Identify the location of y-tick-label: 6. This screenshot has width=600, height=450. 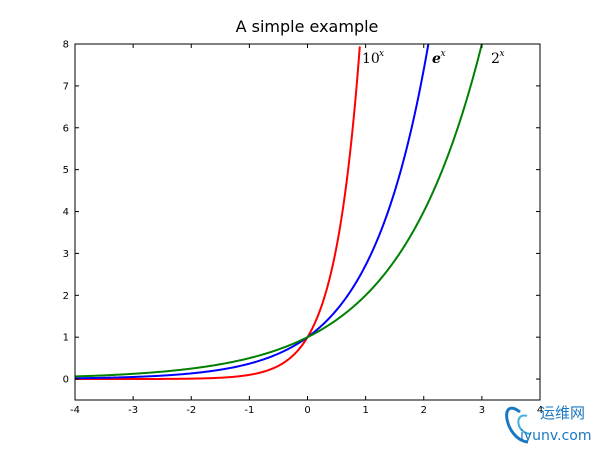
(66, 128).